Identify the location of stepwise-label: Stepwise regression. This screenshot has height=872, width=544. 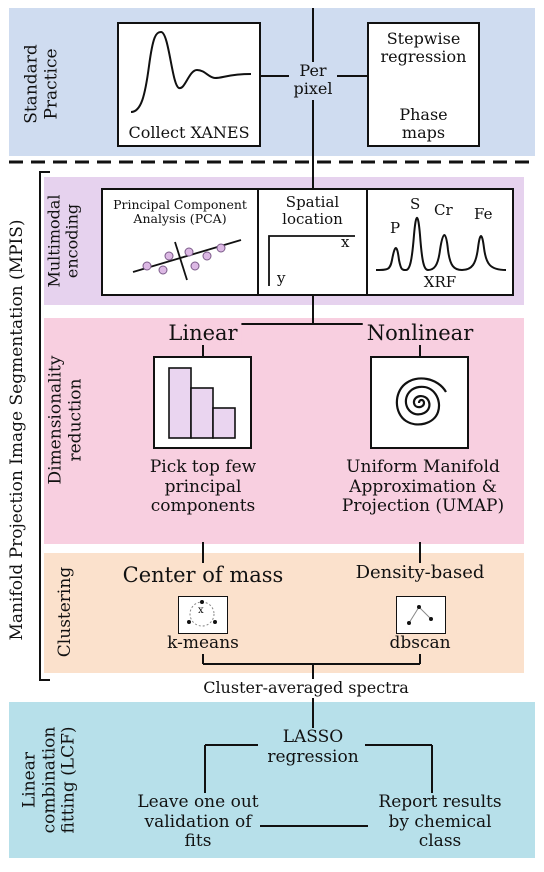
(423, 48).